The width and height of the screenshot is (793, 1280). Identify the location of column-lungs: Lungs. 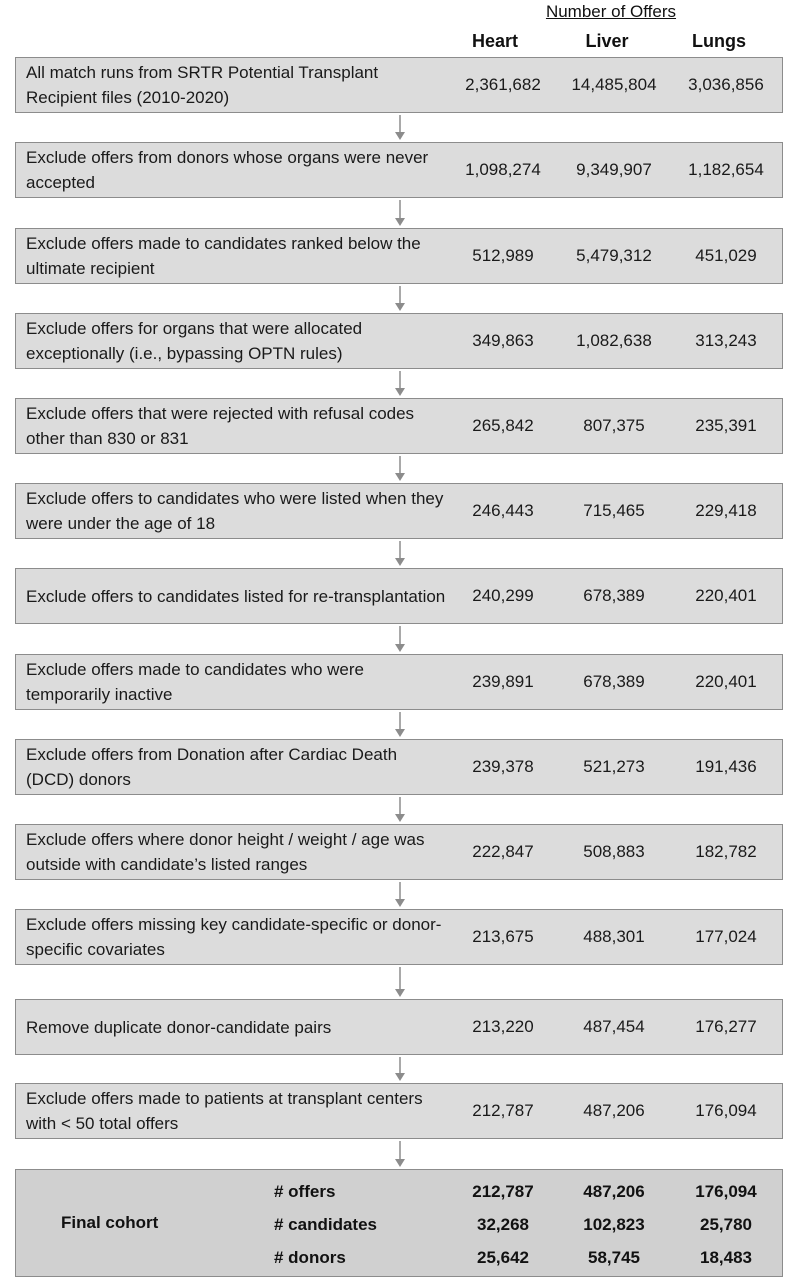
(719, 41).